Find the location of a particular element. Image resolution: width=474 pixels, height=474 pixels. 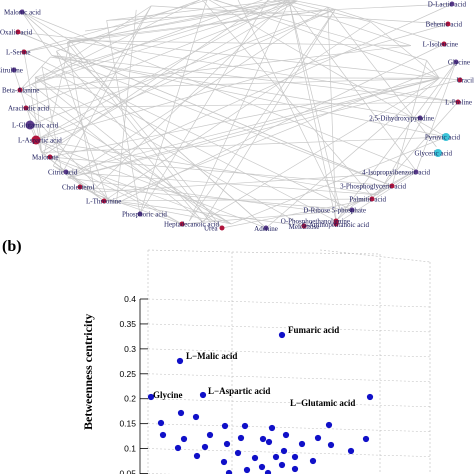

network-node-label: Glyceric acid is located at coordinates (433, 154).